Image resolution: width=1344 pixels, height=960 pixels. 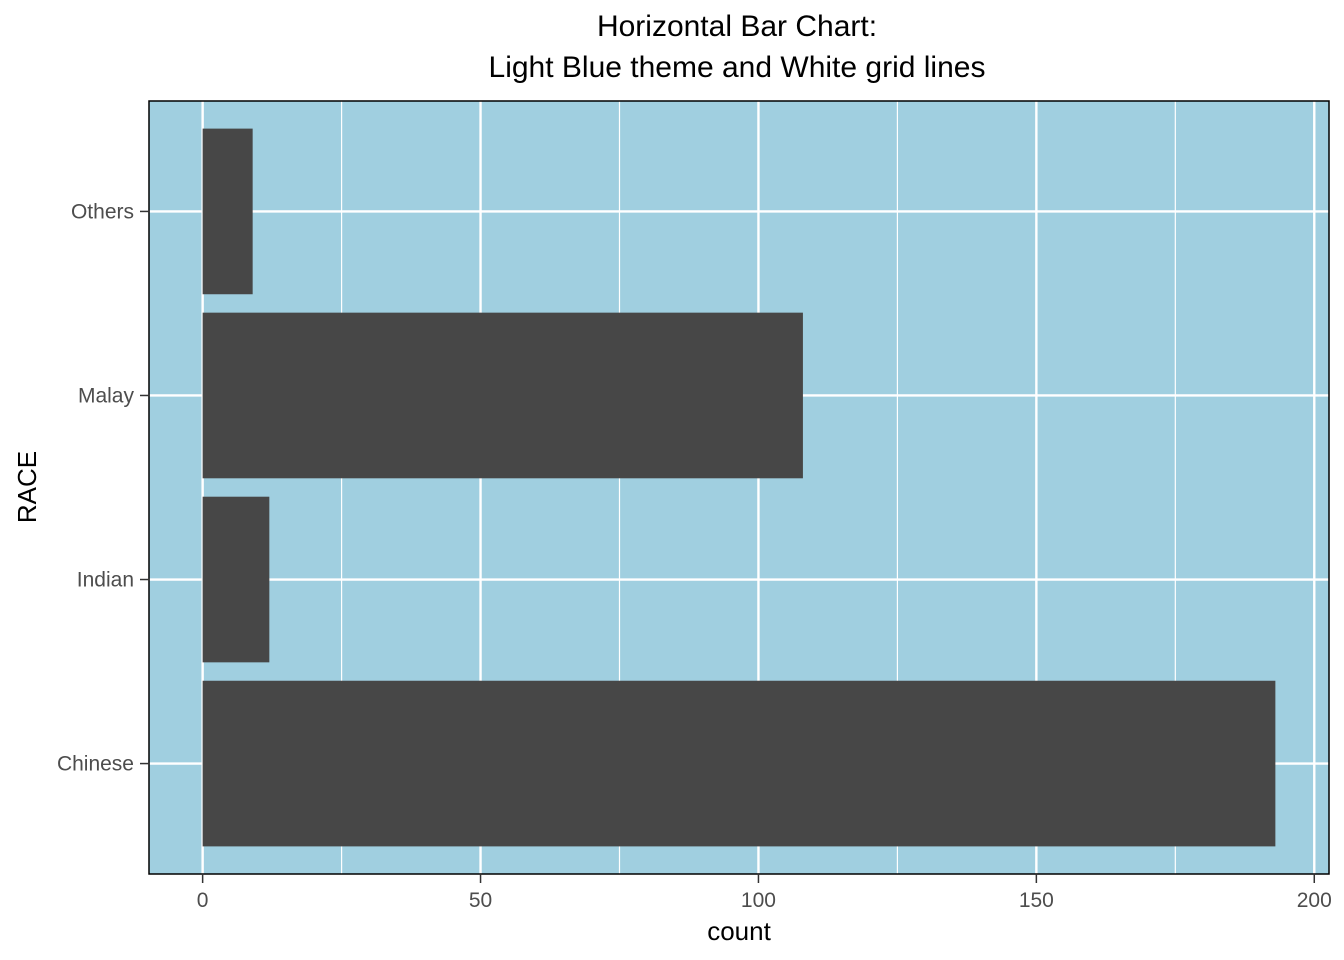 What do you see at coordinates (737, 67) in the screenshot?
I see `chart-title-line-2: Light Blue theme and White grid lines` at bounding box center [737, 67].